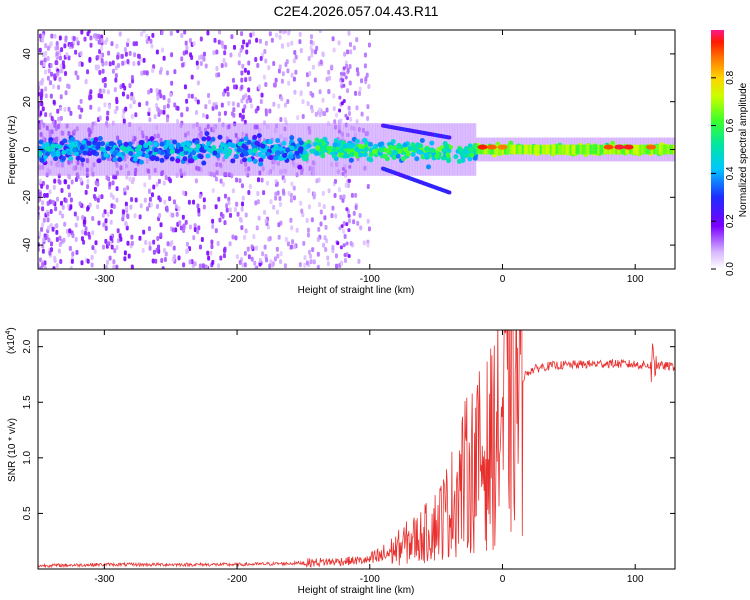 This screenshot has width=750, height=600. I want to click on spectrogram-y-tick-label: -40, so click(27, 244).